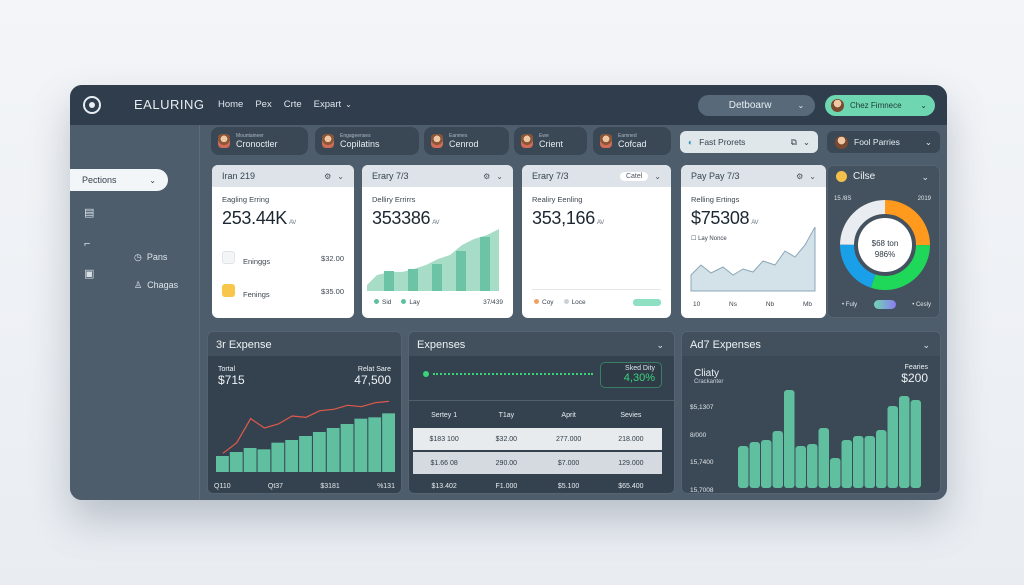  Describe the element at coordinates (414, 302) in the screenshot. I see `legend-label: Lay` at that location.